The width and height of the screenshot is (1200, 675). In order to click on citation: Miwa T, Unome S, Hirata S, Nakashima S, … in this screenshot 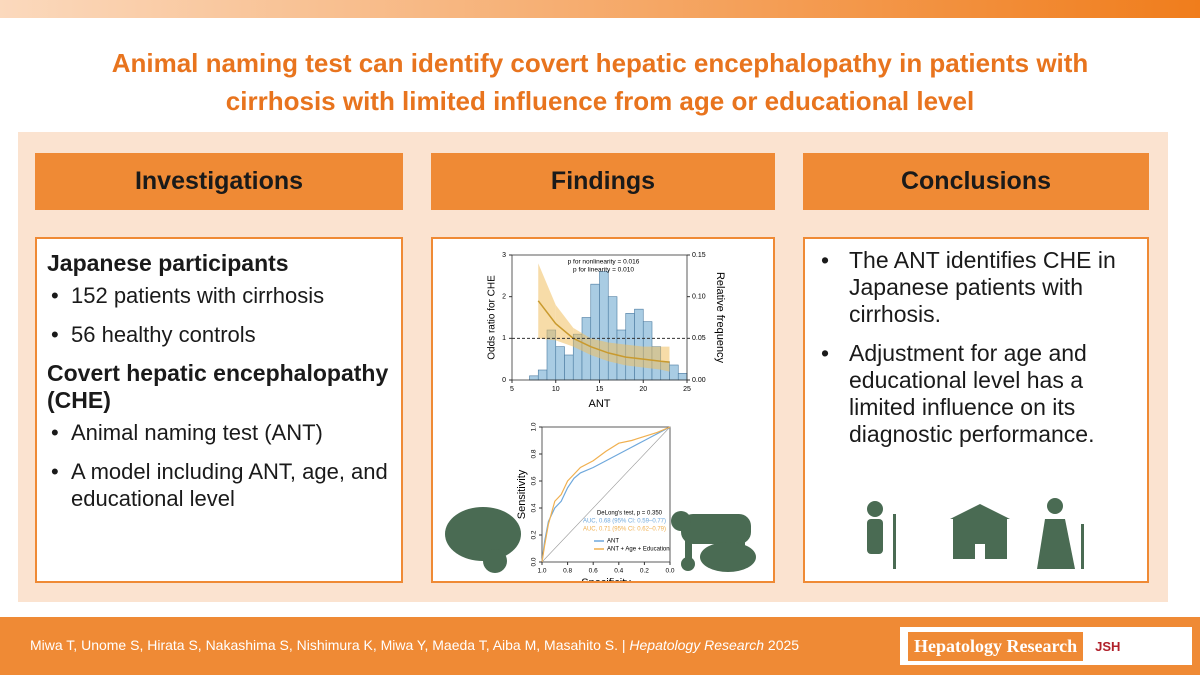, I will do `click(414, 645)`.